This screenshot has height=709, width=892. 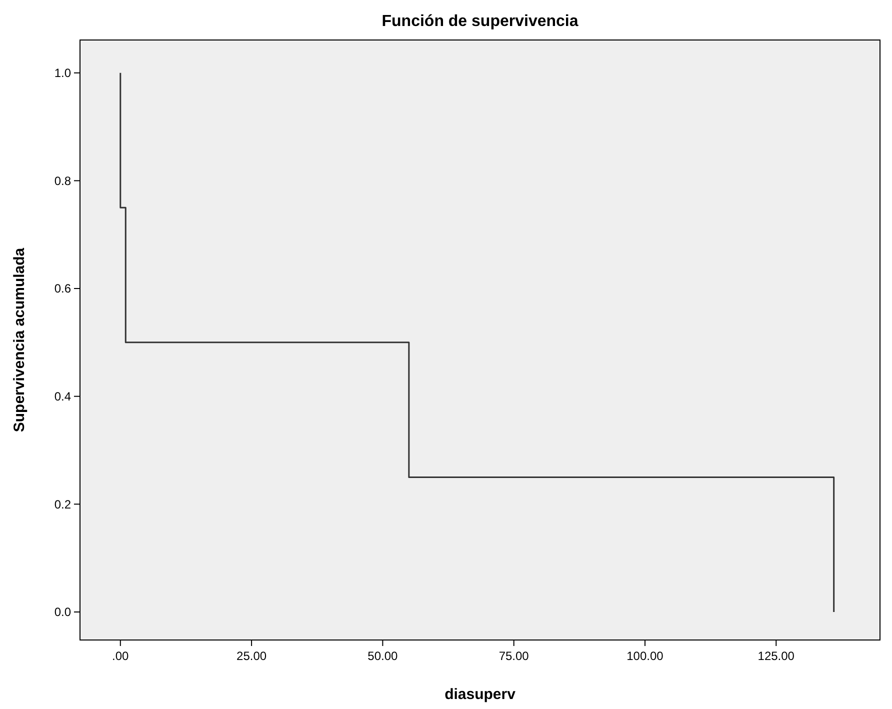 What do you see at coordinates (480, 21) in the screenshot?
I see `chart-title: Función de supervivencia` at bounding box center [480, 21].